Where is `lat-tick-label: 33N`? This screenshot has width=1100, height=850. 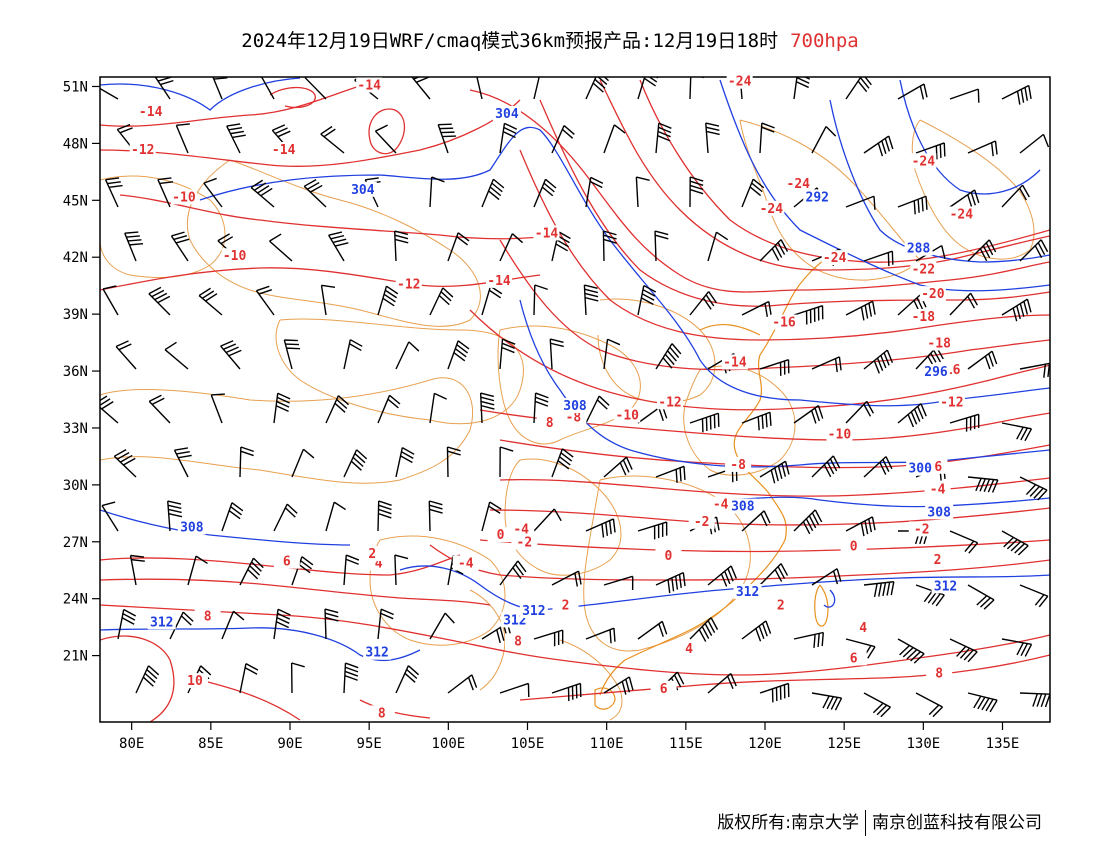 lat-tick-label: 33N is located at coordinates (75, 429).